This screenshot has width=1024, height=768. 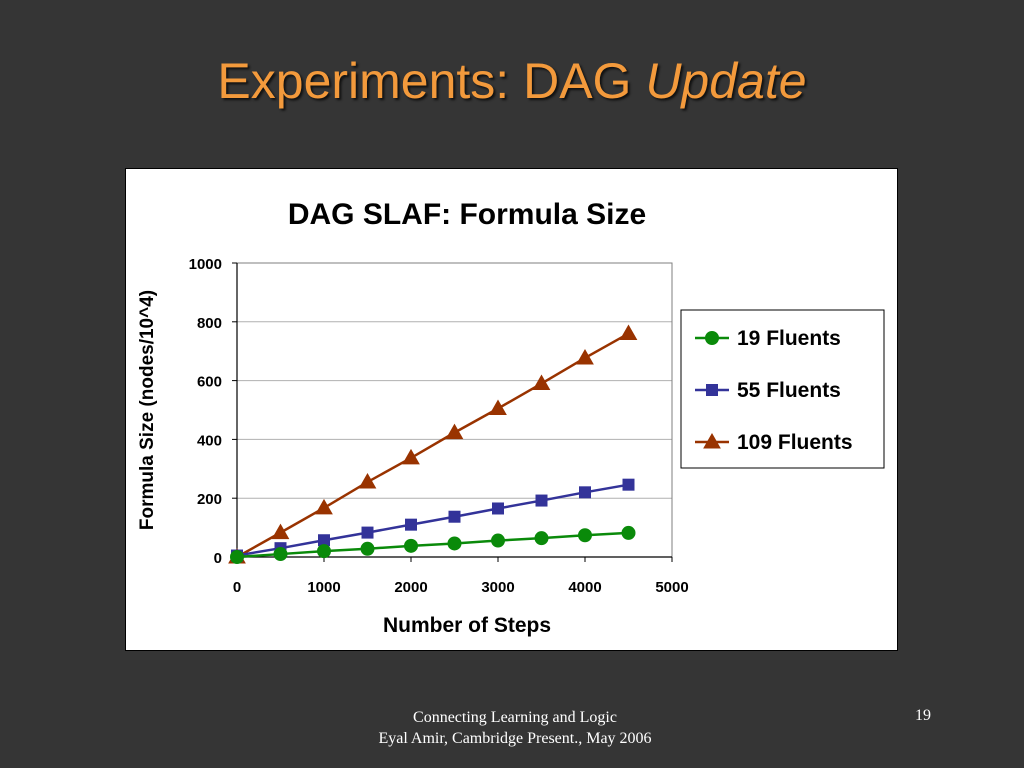 I want to click on x-tick-label: 4000, so click(x=584, y=587).